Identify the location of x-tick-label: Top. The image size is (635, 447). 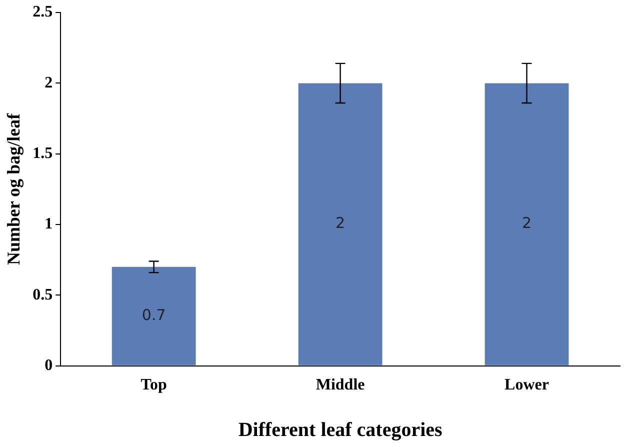
(153, 385).